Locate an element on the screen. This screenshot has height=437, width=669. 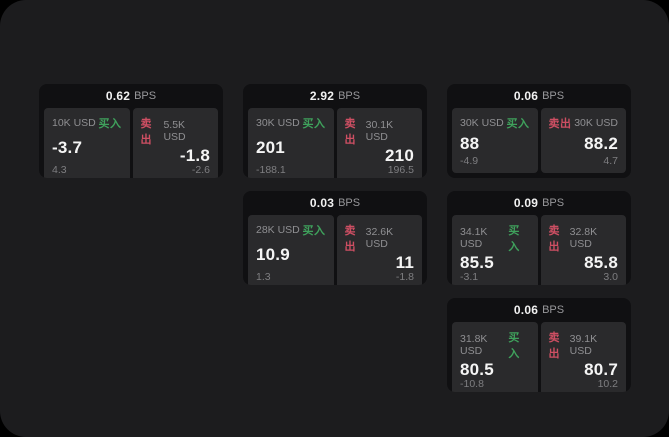
buy-delta: -3.1 is located at coordinates (469, 277).